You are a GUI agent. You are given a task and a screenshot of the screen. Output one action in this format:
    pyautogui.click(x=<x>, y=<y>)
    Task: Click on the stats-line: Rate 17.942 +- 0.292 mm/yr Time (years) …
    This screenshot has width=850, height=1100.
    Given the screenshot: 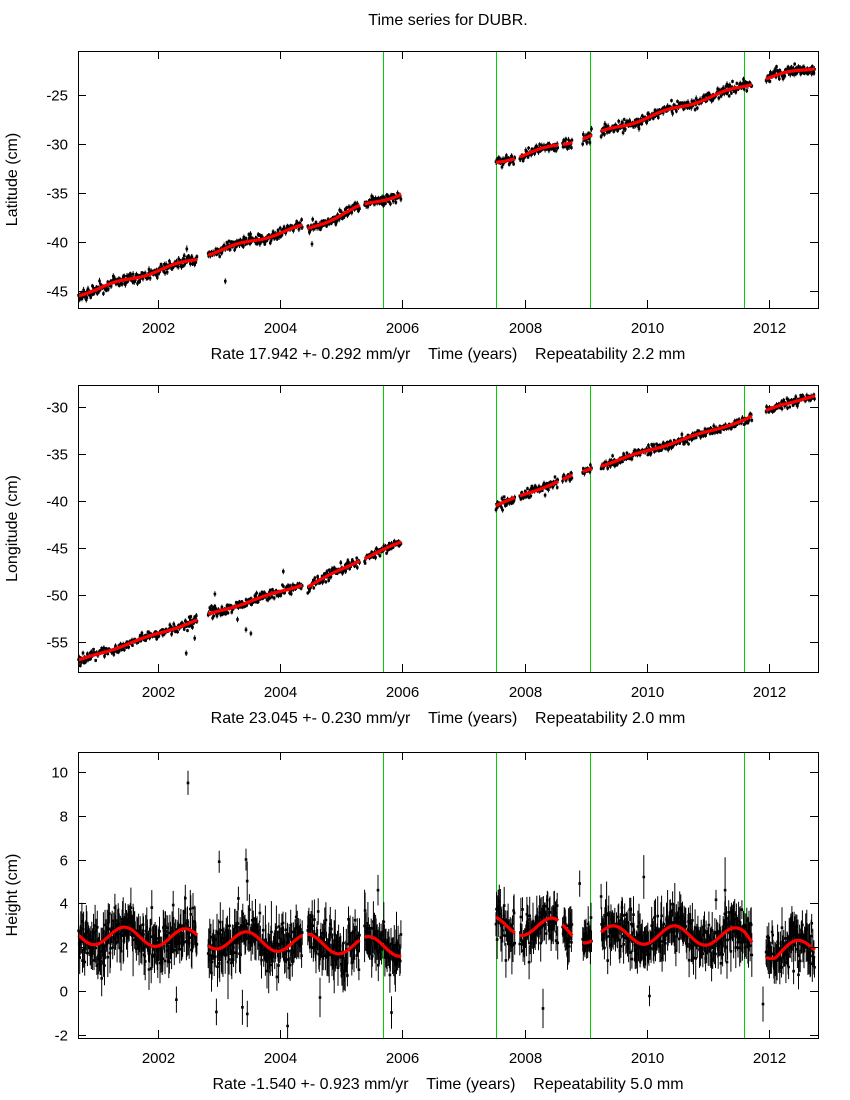 What is the action you would take?
    pyautogui.click(x=448, y=354)
    